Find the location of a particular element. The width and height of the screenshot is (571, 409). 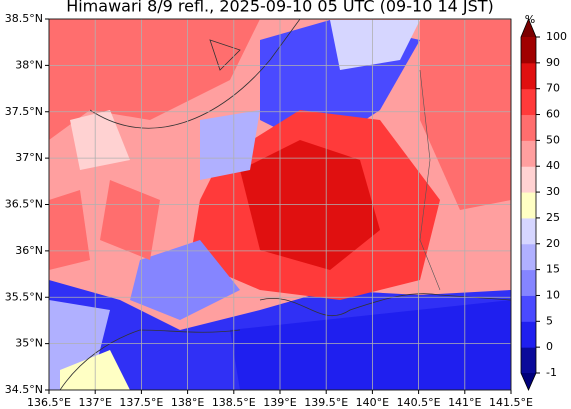

y-tick-label: 35.5°N is located at coordinates (24, 296).